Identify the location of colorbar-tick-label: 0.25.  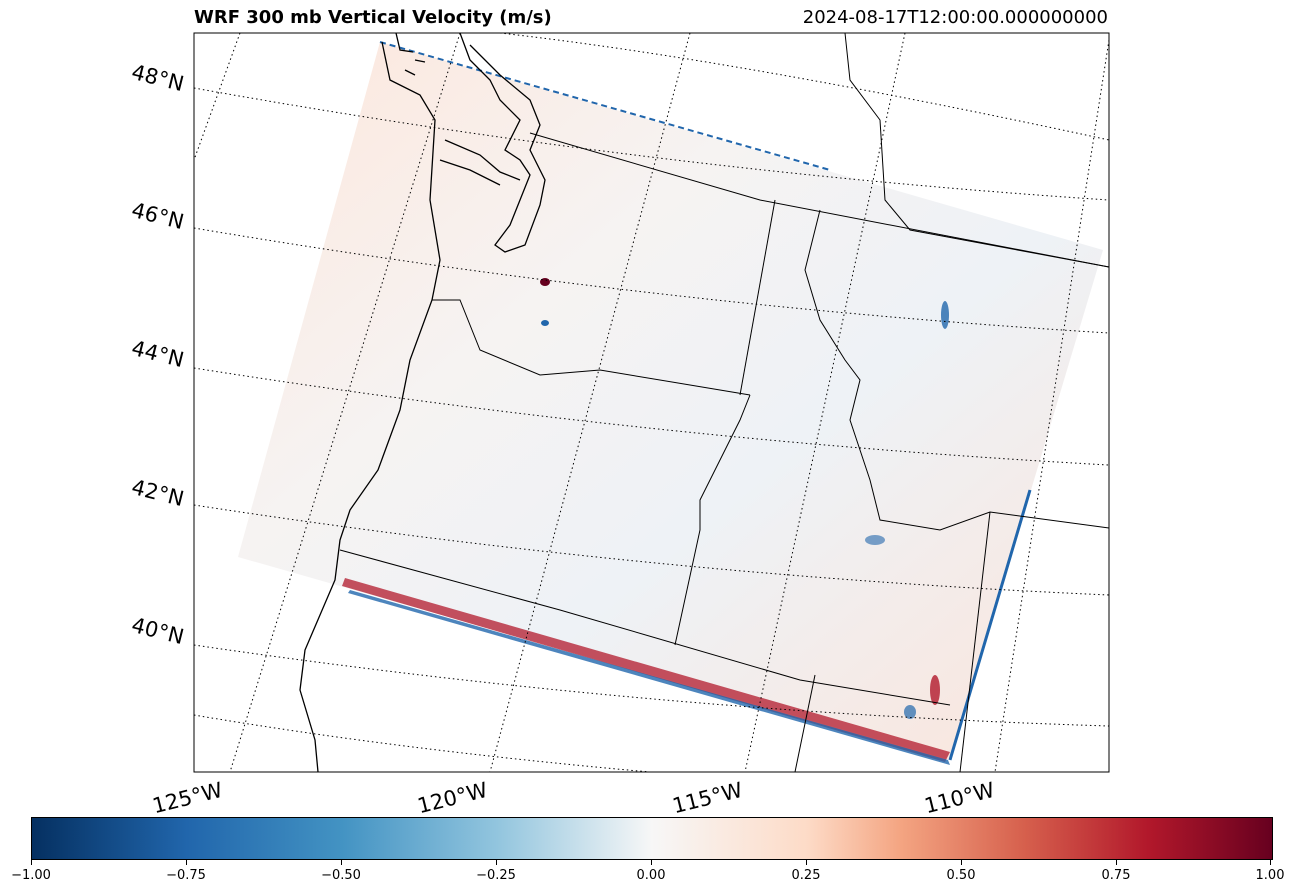
(806, 875).